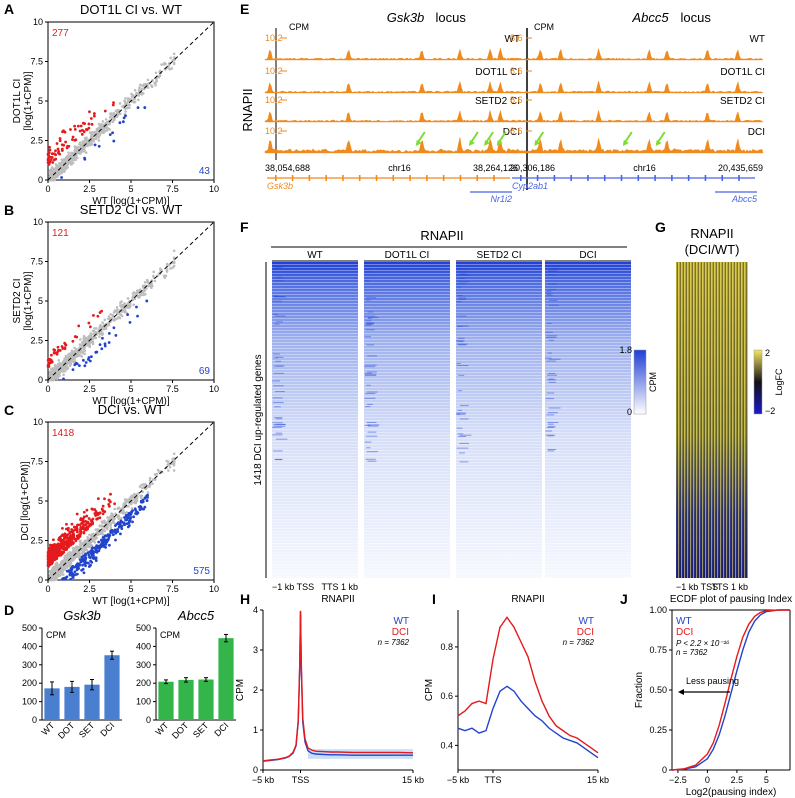  I want to click on scatter-y-tick-label: 2.5, so click(36, 341).